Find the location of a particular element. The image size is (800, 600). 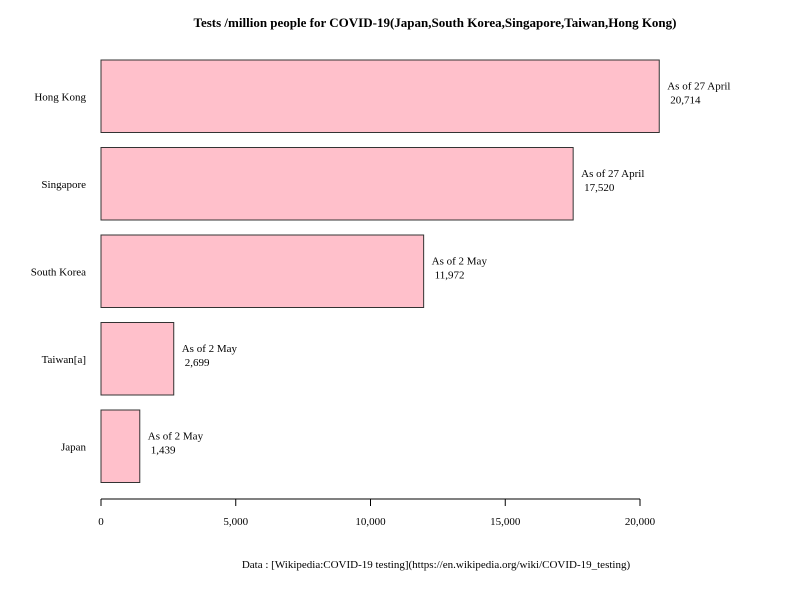

category-label: Singapore is located at coordinates (63, 185).